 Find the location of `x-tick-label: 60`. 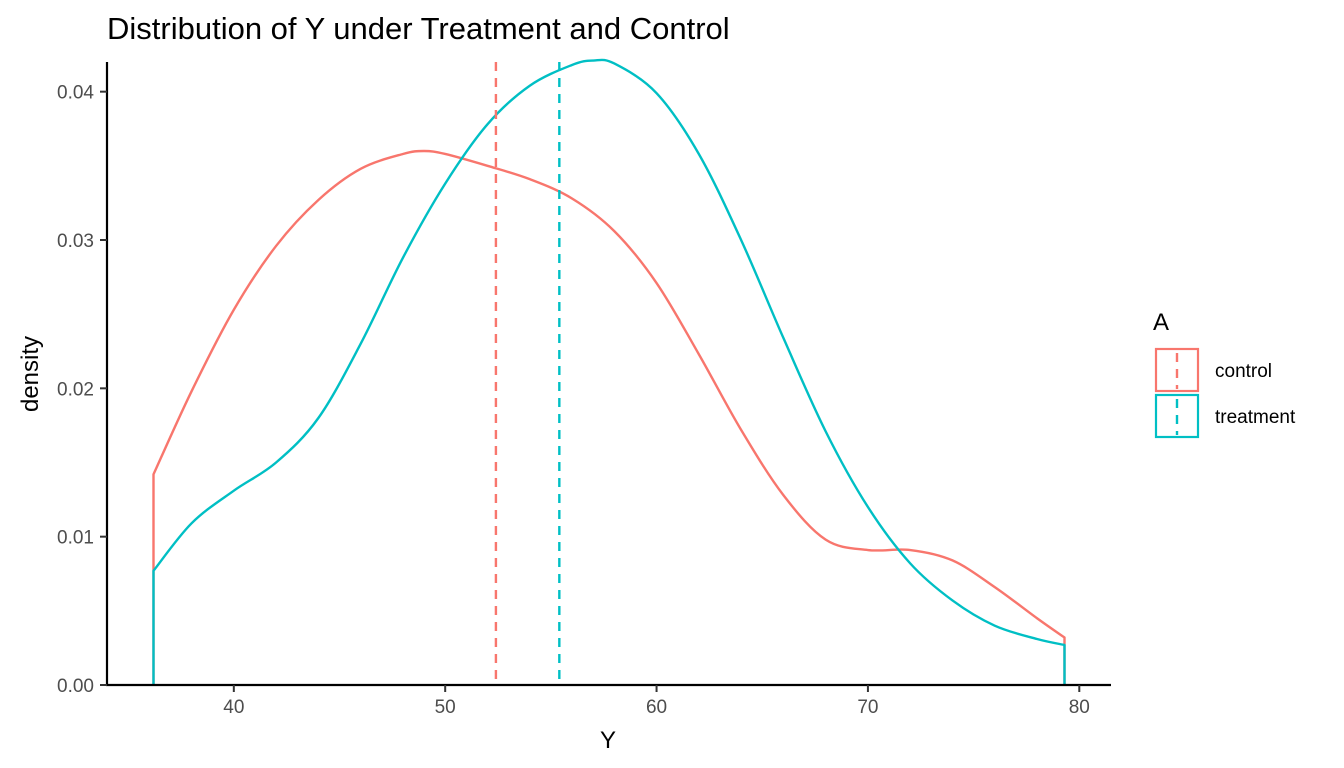

x-tick-label: 60 is located at coordinates (656, 707).